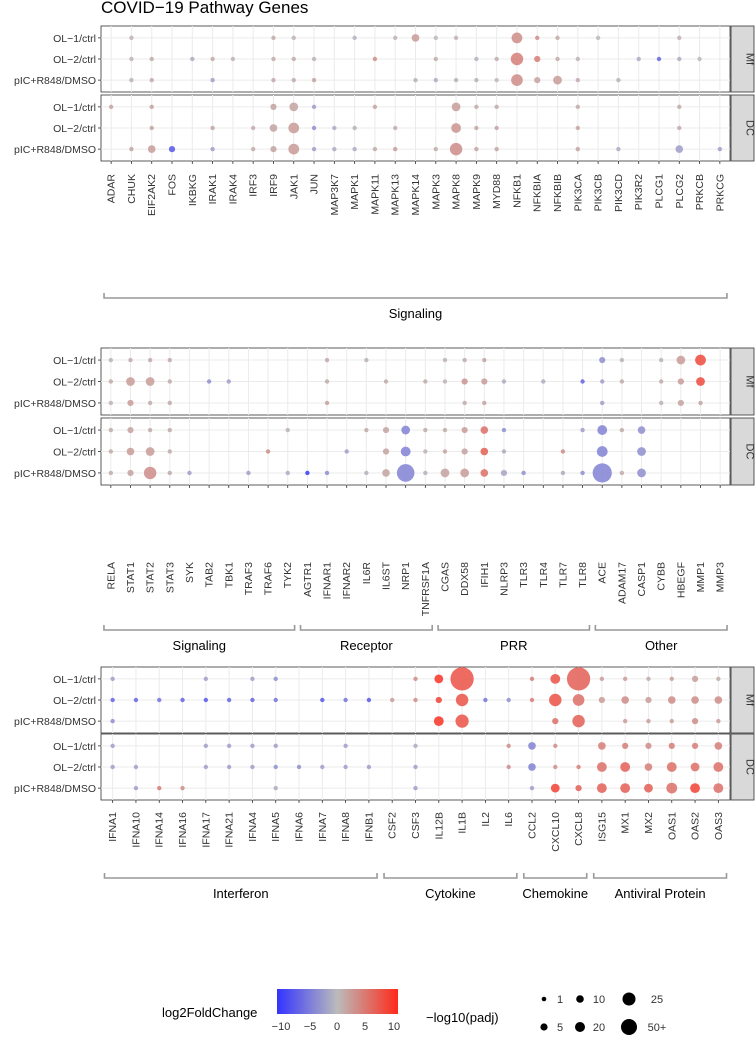 The height and width of the screenshot is (1044, 756). Describe the element at coordinates (750, 700) in the screenshot. I see `facet-strip-label: Mf` at that location.